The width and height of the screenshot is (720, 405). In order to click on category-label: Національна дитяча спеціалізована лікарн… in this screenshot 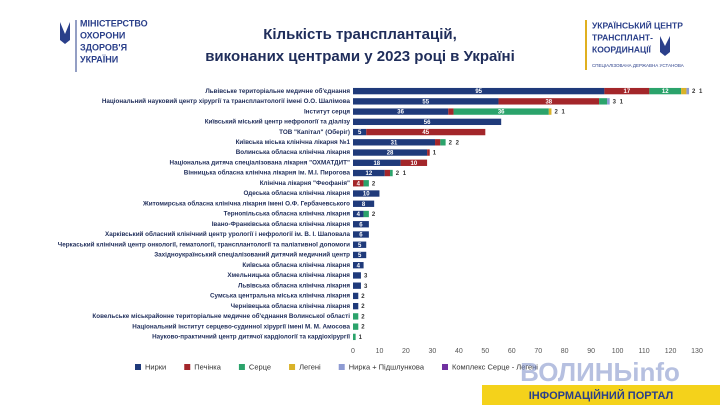, I will do `click(260, 162)`.